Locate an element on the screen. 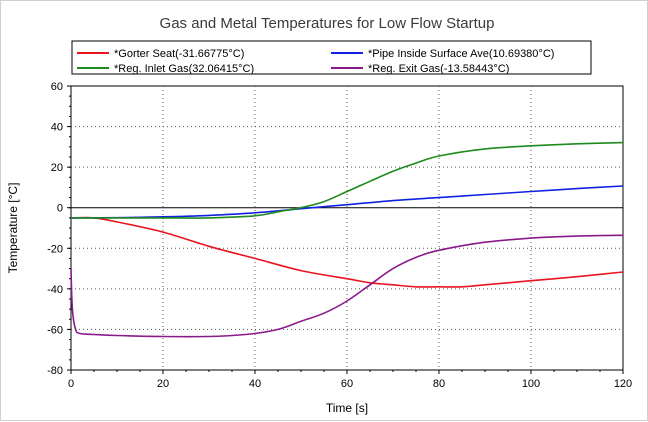 Image resolution: width=648 pixels, height=422 pixels. y-tick-label: 60 is located at coordinates (57, 87).